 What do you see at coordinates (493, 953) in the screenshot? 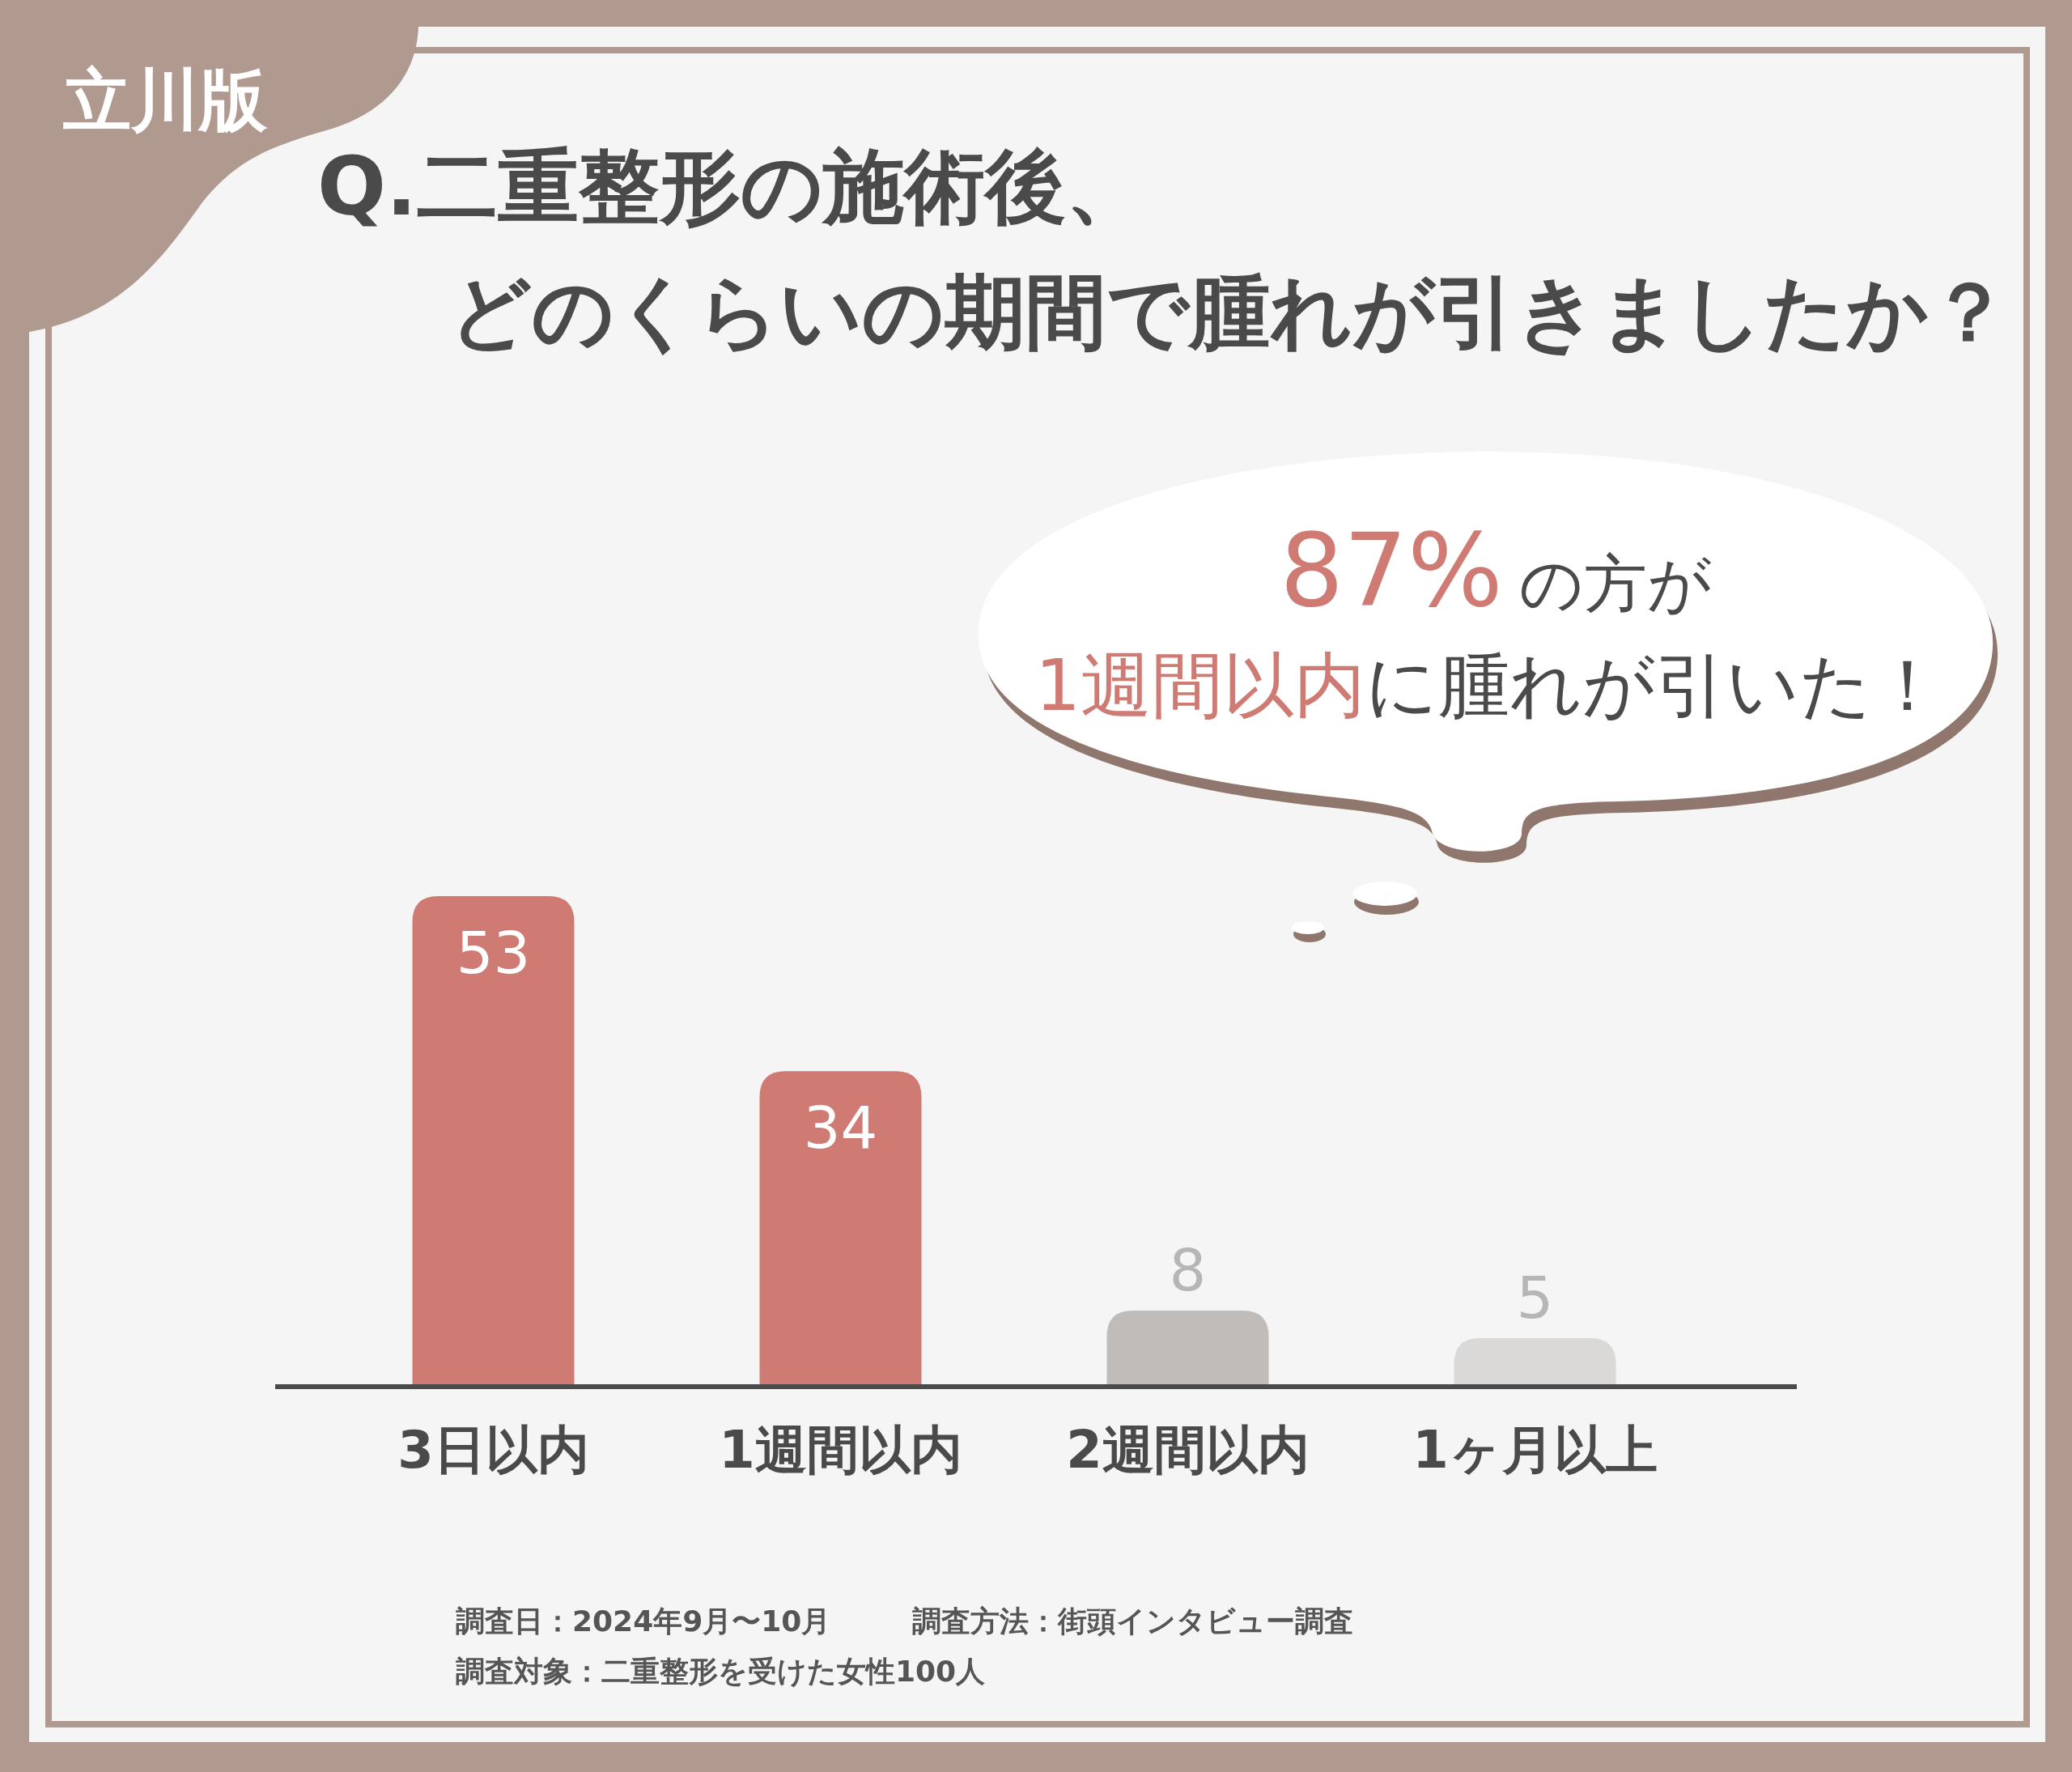
I see `data-label: 53` at bounding box center [493, 953].